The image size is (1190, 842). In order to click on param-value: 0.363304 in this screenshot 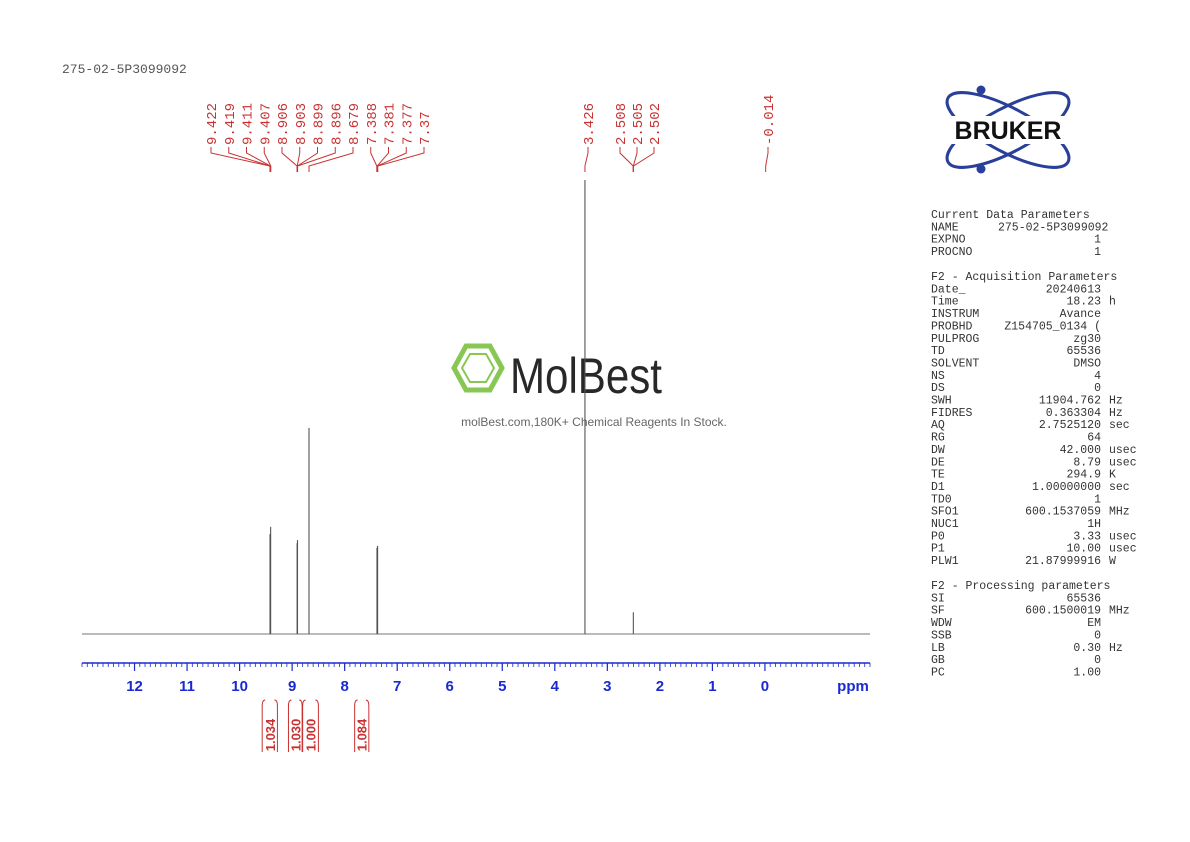, I will do `click(1073, 413)`.